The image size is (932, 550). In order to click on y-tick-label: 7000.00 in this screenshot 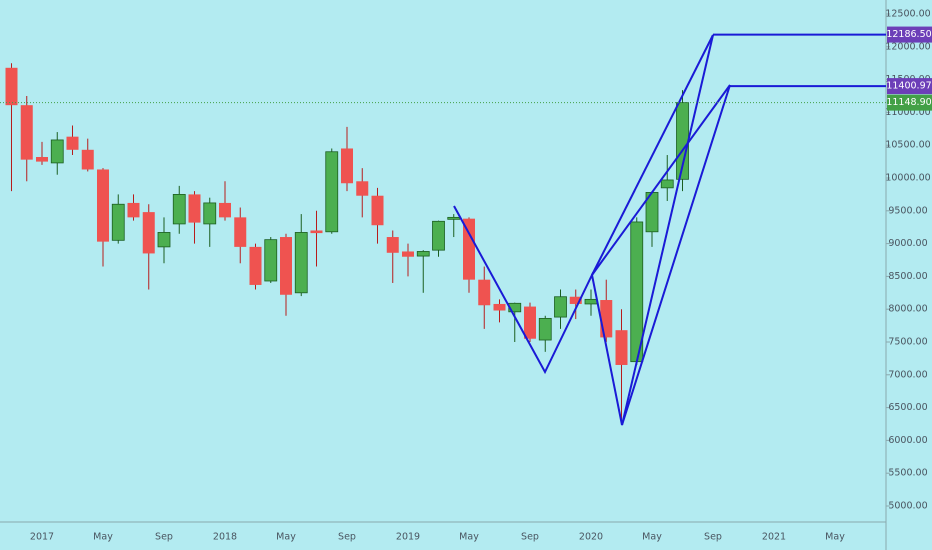, I will do `click(907, 374)`.